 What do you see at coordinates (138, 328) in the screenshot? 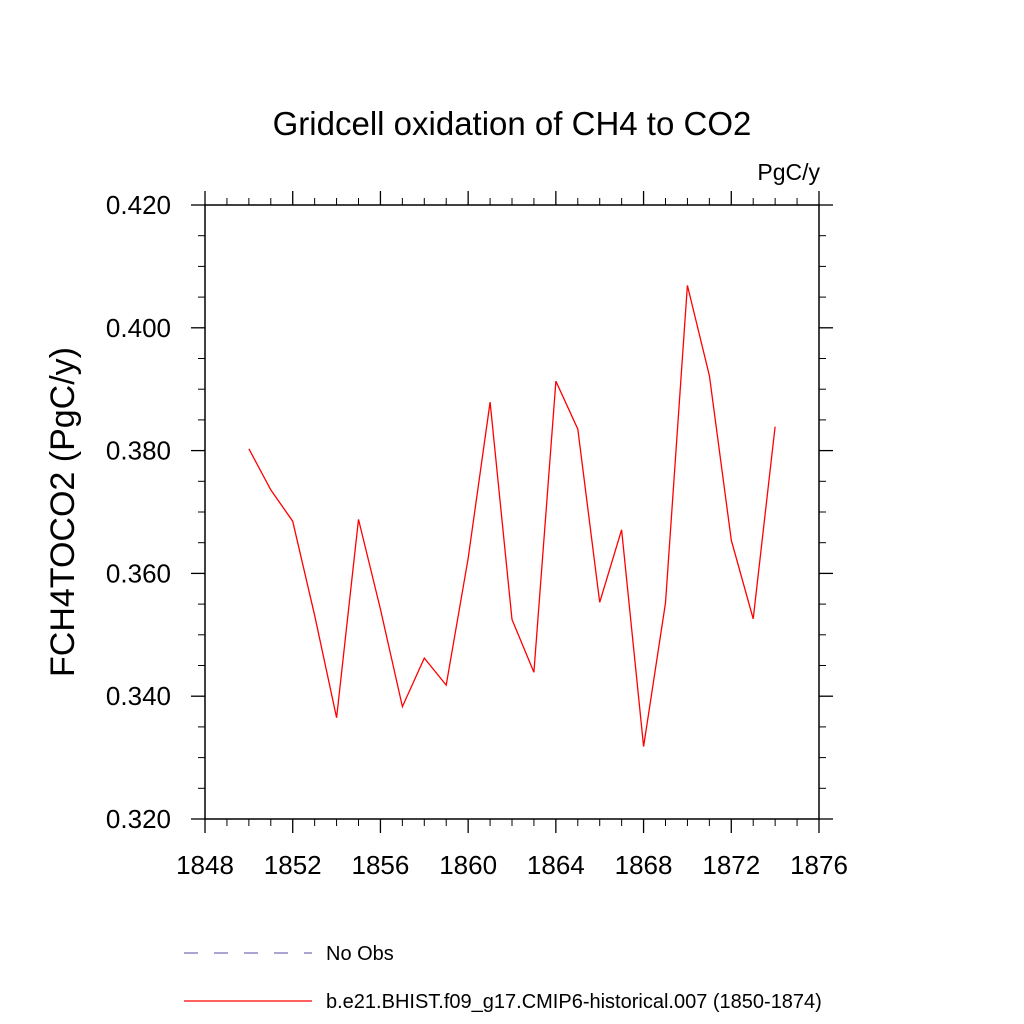
I see `y-tick-label: 0.400` at bounding box center [138, 328].